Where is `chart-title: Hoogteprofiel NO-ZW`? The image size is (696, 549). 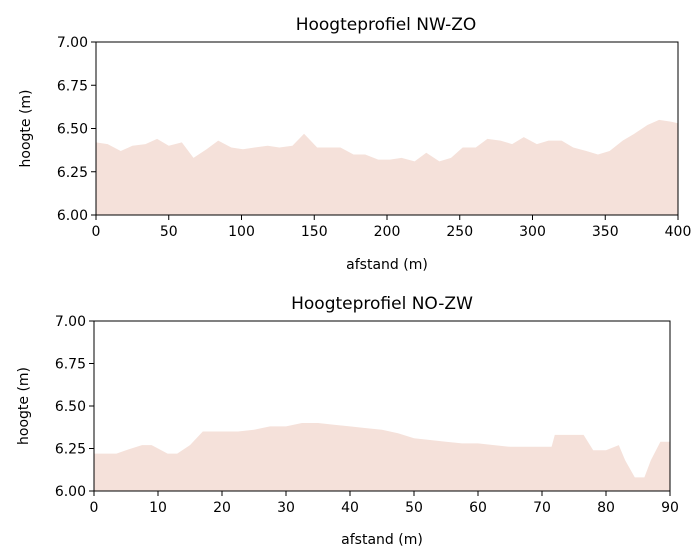 chart-title: Hoogteprofiel NO-ZW is located at coordinates (382, 304).